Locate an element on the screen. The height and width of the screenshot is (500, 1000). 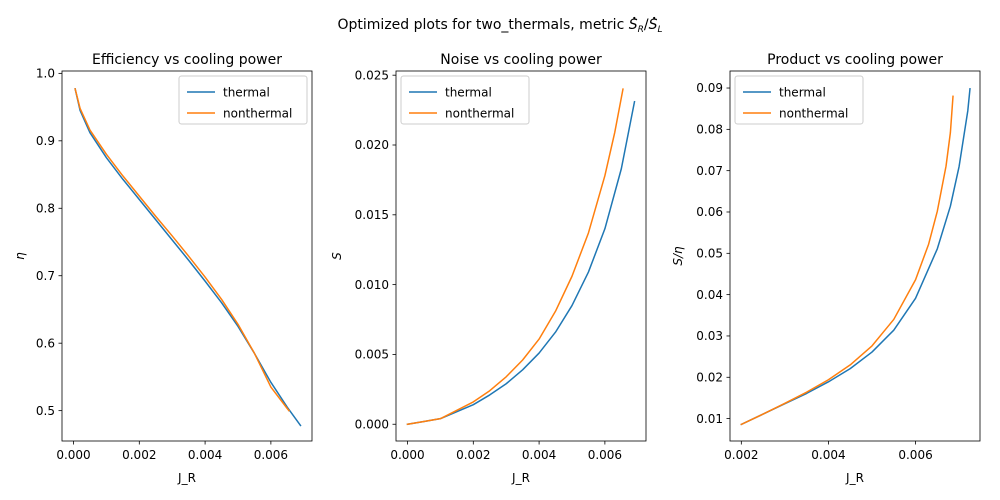
suptitle-metric-L: S is located at coordinates (653, 25).